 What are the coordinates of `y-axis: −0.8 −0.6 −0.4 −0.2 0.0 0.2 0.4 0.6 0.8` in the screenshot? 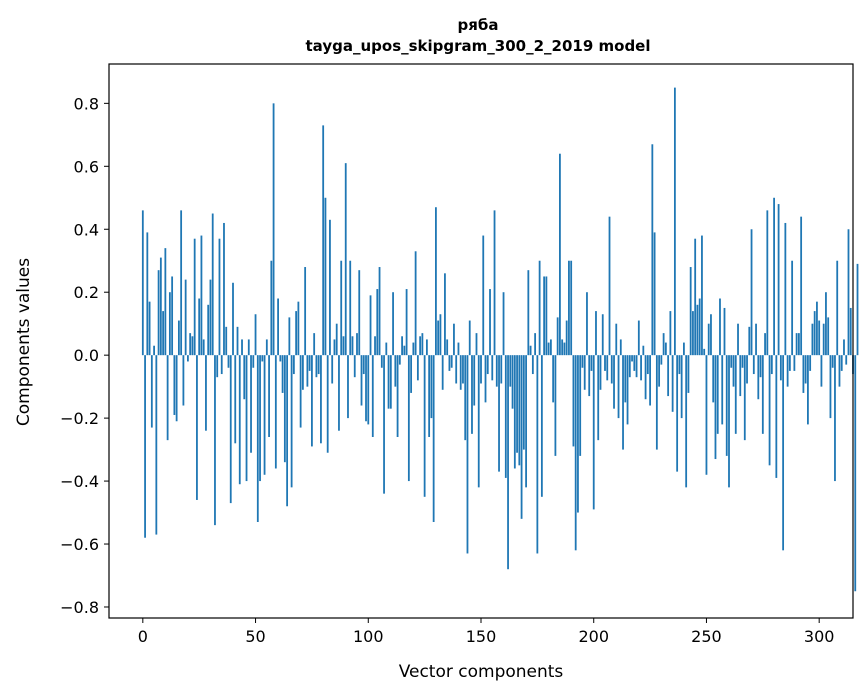 It's located at (84, 355).